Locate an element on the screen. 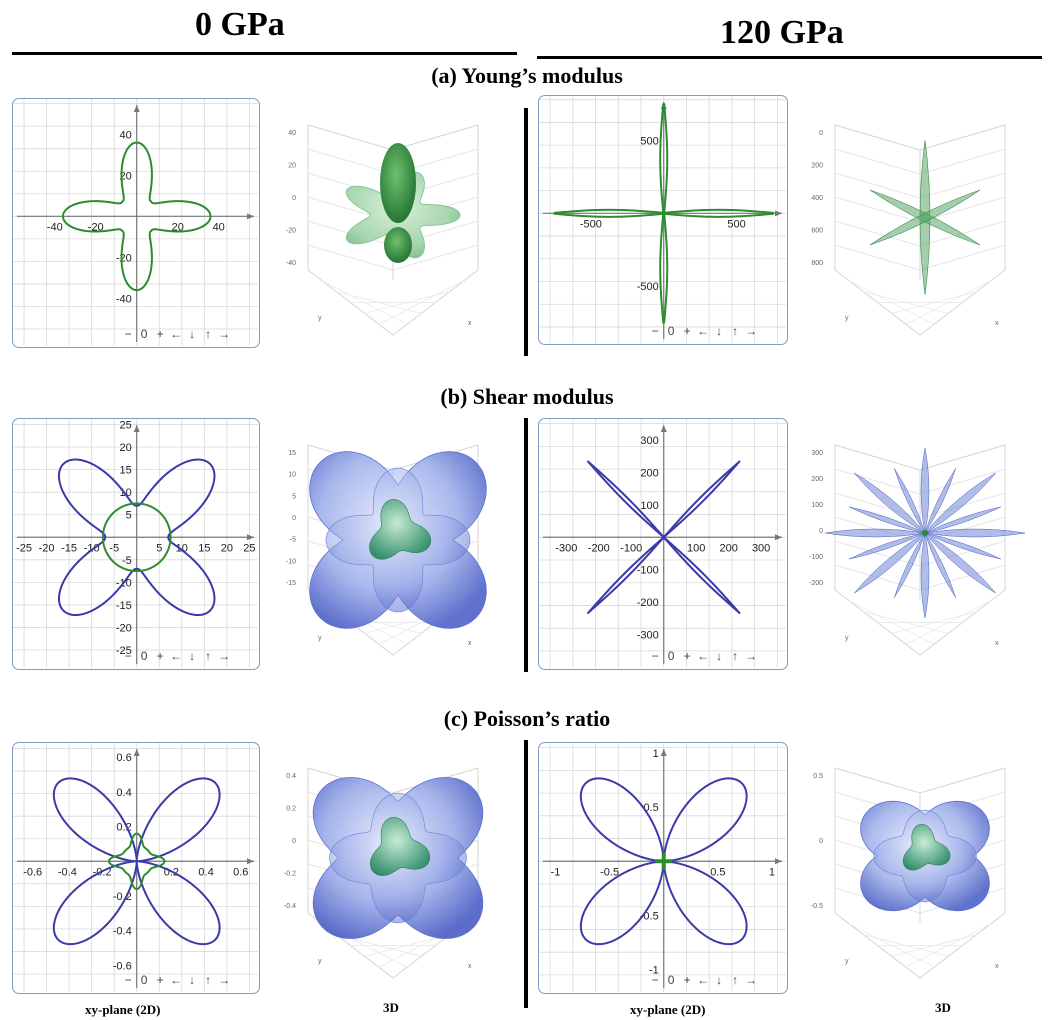 The height and width of the screenshot is (1020, 1054). young-120gpa-2d-panel: -500 -500 500 500 −0 + ← ↓ ↑ → is located at coordinates (663, 220).